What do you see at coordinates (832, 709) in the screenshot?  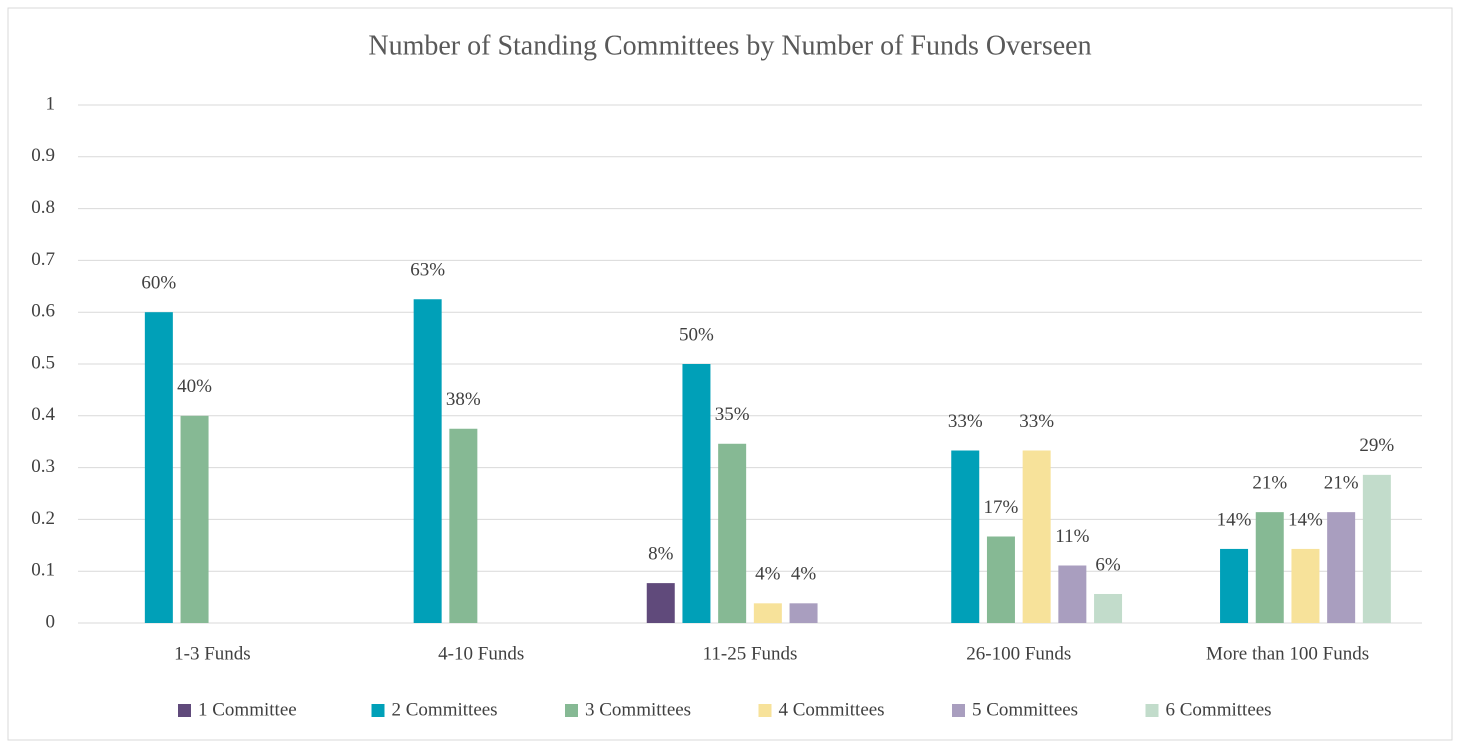 I see `legend-label: 4 Committees` at bounding box center [832, 709].